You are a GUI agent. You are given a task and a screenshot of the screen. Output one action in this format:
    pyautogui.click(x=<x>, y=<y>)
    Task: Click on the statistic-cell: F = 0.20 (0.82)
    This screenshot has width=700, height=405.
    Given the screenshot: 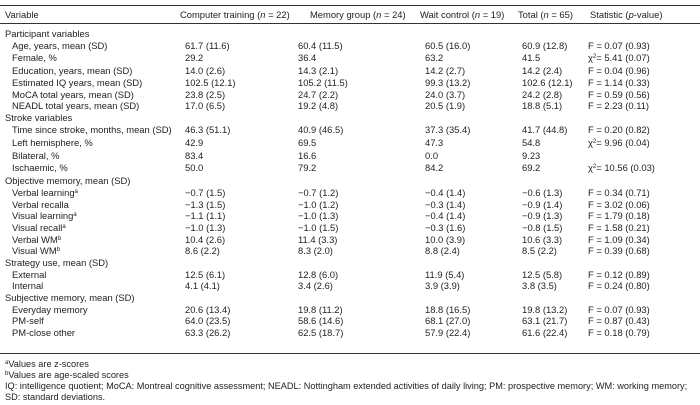 What is the action you would take?
    pyautogui.click(x=619, y=130)
    